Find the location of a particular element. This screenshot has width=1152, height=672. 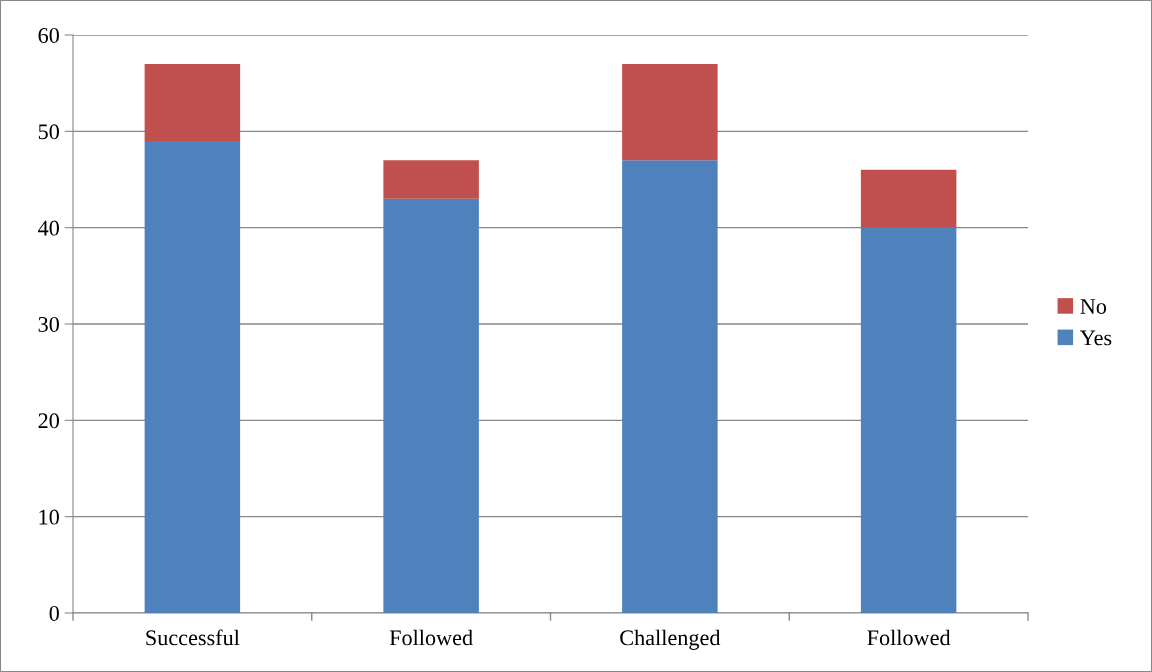

legend-label: No is located at coordinates (1093, 306).